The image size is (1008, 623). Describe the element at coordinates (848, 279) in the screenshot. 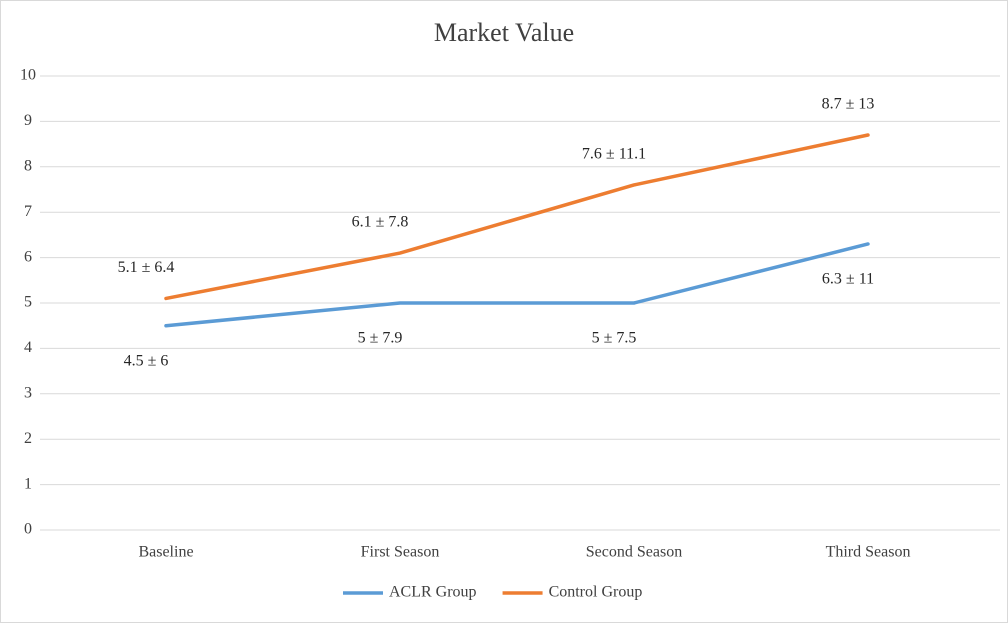

I see `data-label: 6.3 ± 11` at that location.